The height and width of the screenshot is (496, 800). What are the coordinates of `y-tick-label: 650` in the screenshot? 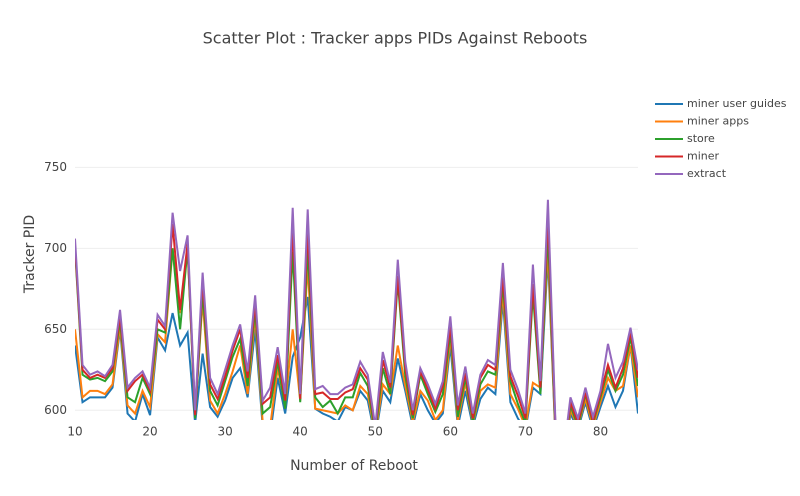 It's located at (55, 329).